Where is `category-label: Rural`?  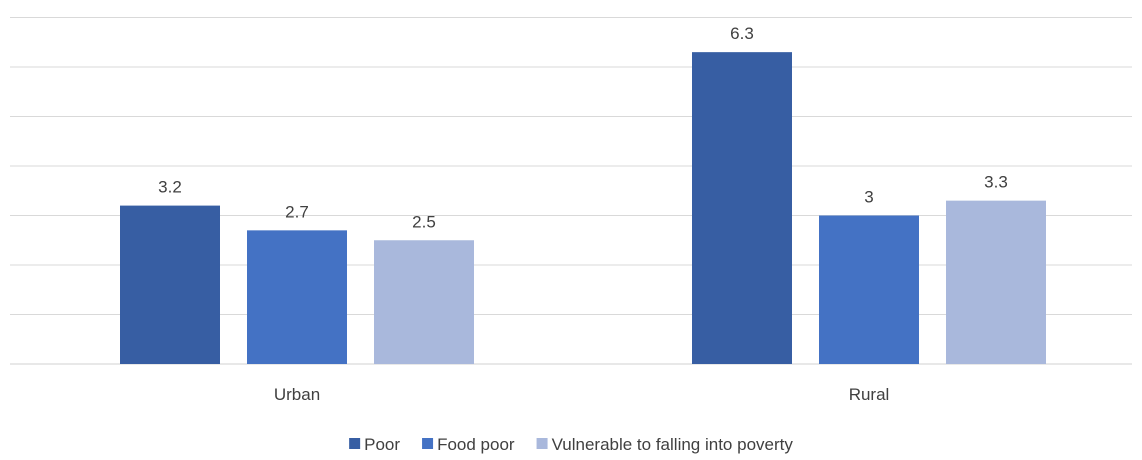
category-label: Rural is located at coordinates (869, 394).